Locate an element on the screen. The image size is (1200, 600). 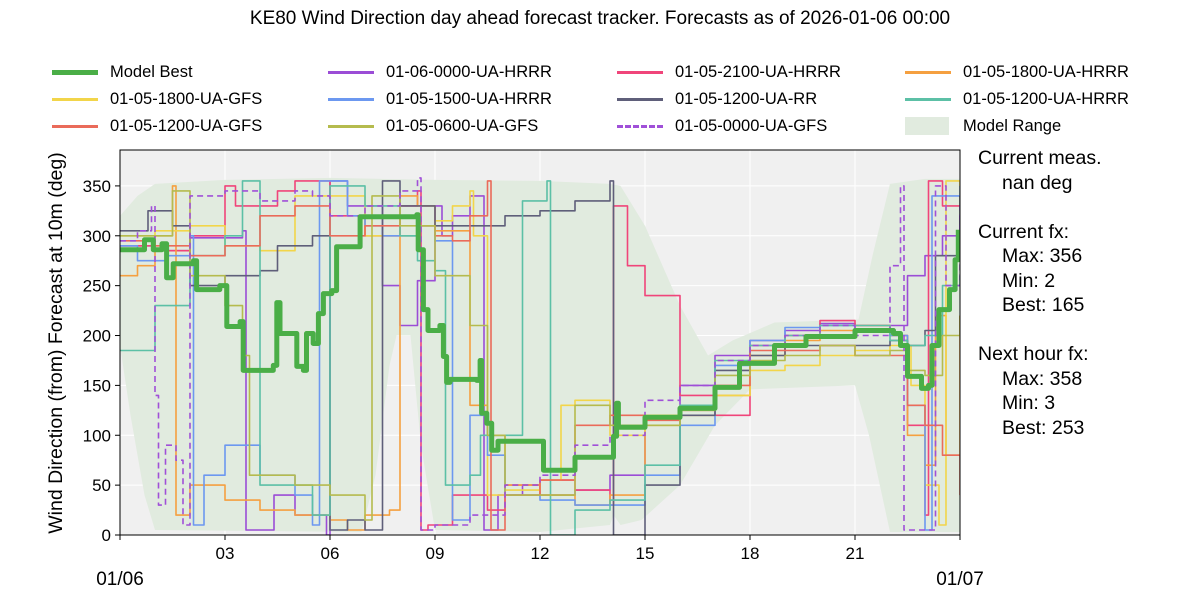
y-tick-label: 50 is located at coordinates (101, 485).